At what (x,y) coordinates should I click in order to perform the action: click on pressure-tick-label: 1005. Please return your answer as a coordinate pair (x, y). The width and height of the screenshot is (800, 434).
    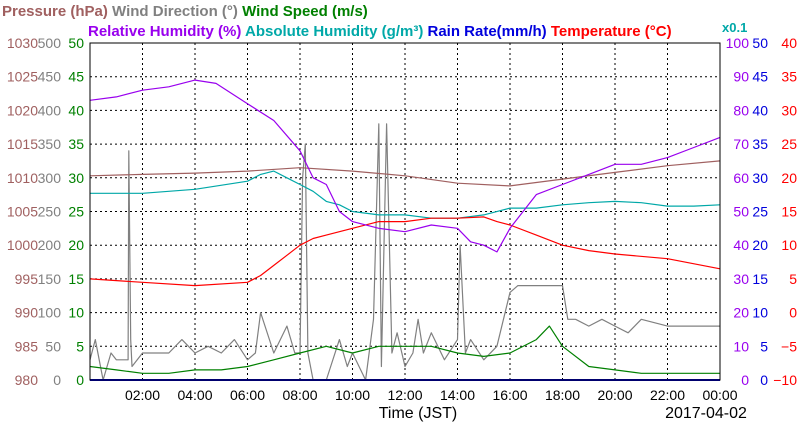
    Looking at the image, I should click on (22, 212).